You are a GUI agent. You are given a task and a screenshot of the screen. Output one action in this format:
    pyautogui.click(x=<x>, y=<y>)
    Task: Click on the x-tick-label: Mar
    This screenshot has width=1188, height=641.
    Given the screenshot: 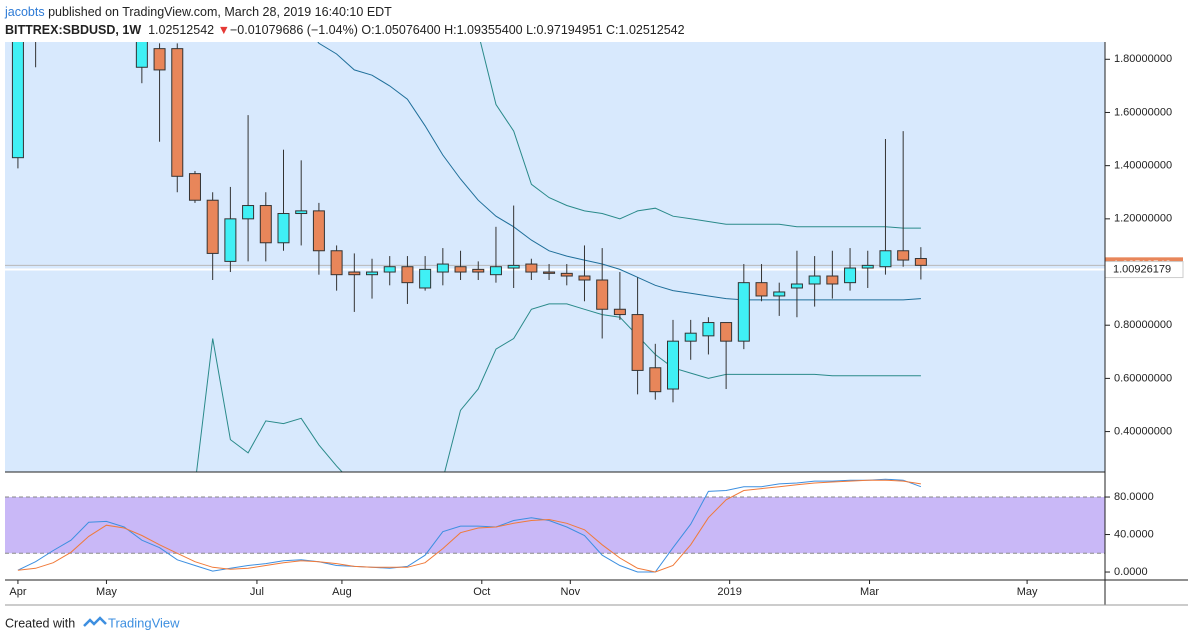 What is the action you would take?
    pyautogui.click(x=869, y=592)
    